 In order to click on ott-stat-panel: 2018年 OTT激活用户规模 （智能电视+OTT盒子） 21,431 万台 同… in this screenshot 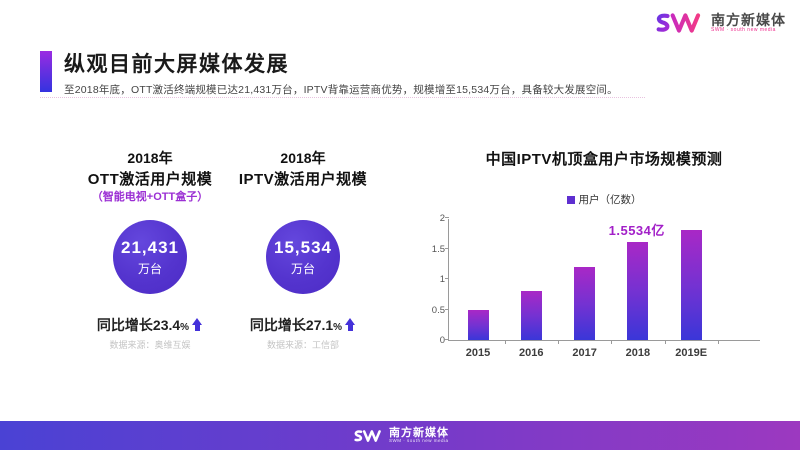, I will do `click(150, 249)`.